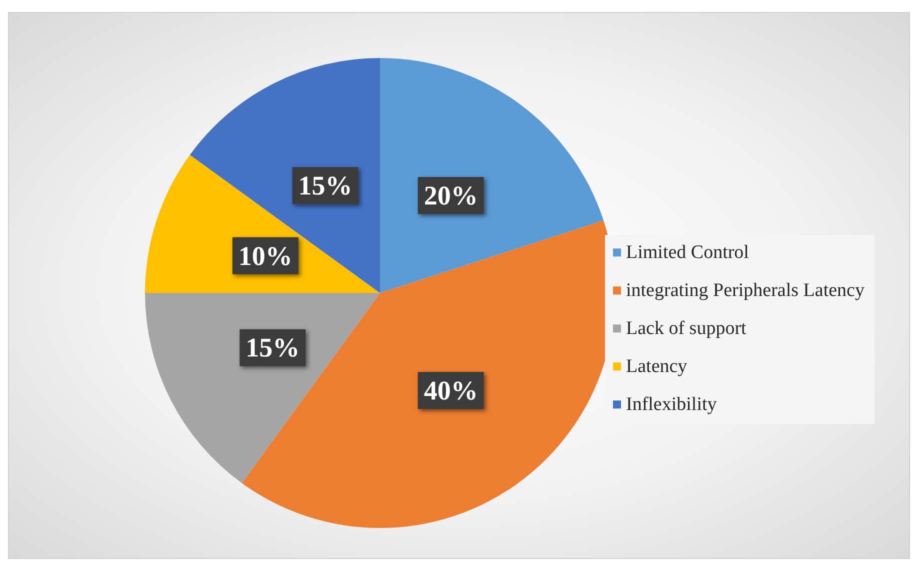 The height and width of the screenshot is (561, 912). Describe the element at coordinates (451, 195) in the screenshot. I see `data-label: 20%` at that location.